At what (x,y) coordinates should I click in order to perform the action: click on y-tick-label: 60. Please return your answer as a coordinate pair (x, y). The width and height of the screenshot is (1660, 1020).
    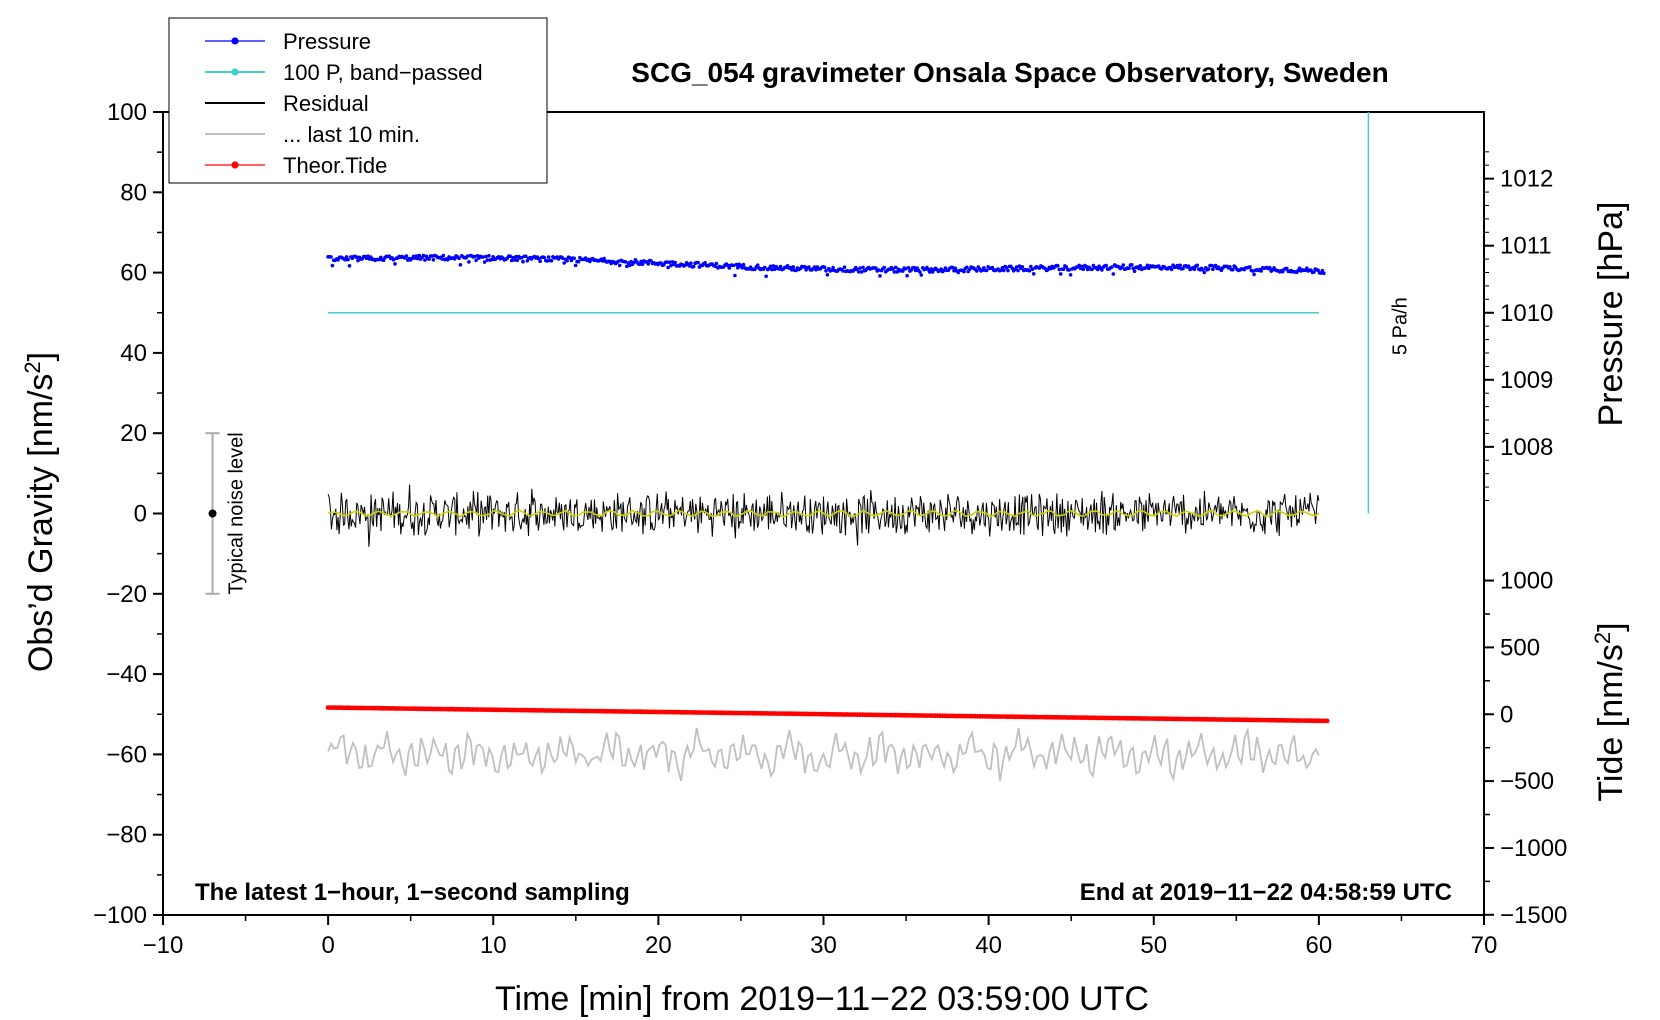
    Looking at the image, I should click on (133, 273).